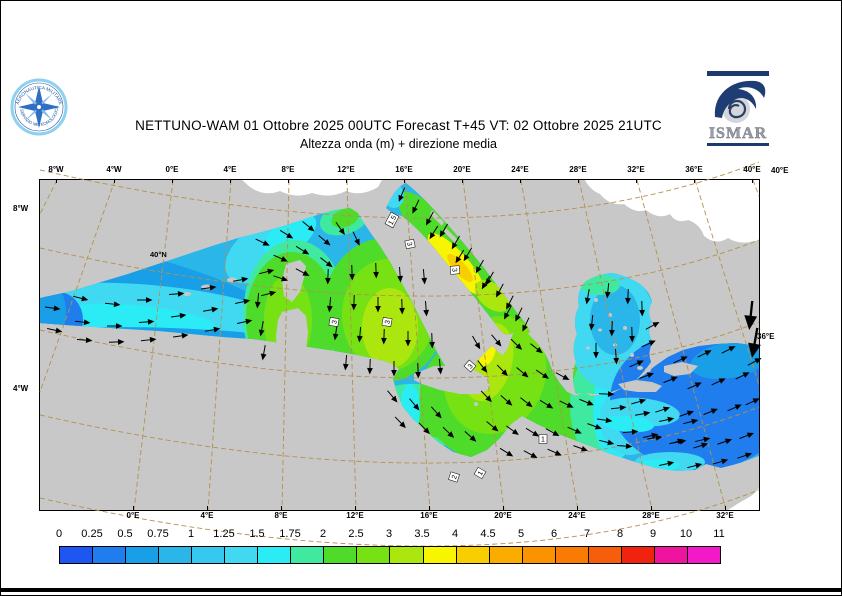 This screenshot has width=842, height=596. Describe the element at coordinates (281, 515) in the screenshot. I see `axis-label-bottom: 8°E` at that location.